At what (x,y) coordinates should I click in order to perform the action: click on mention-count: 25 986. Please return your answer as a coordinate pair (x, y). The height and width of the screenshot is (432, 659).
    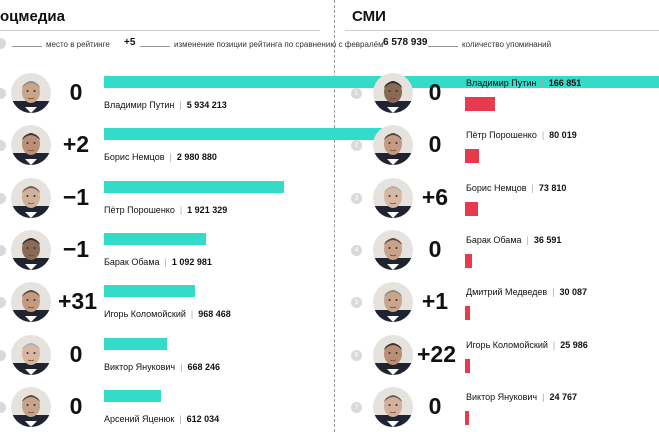
    Looking at the image, I should click on (574, 344).